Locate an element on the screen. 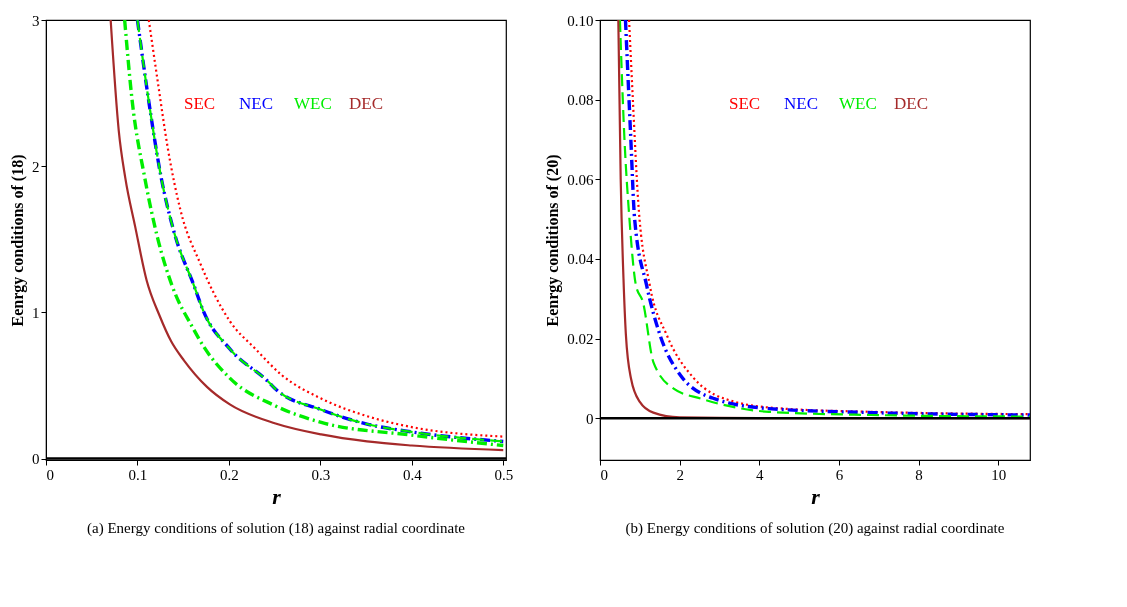  y-tick-label: 0.08 is located at coordinates (580, 100).